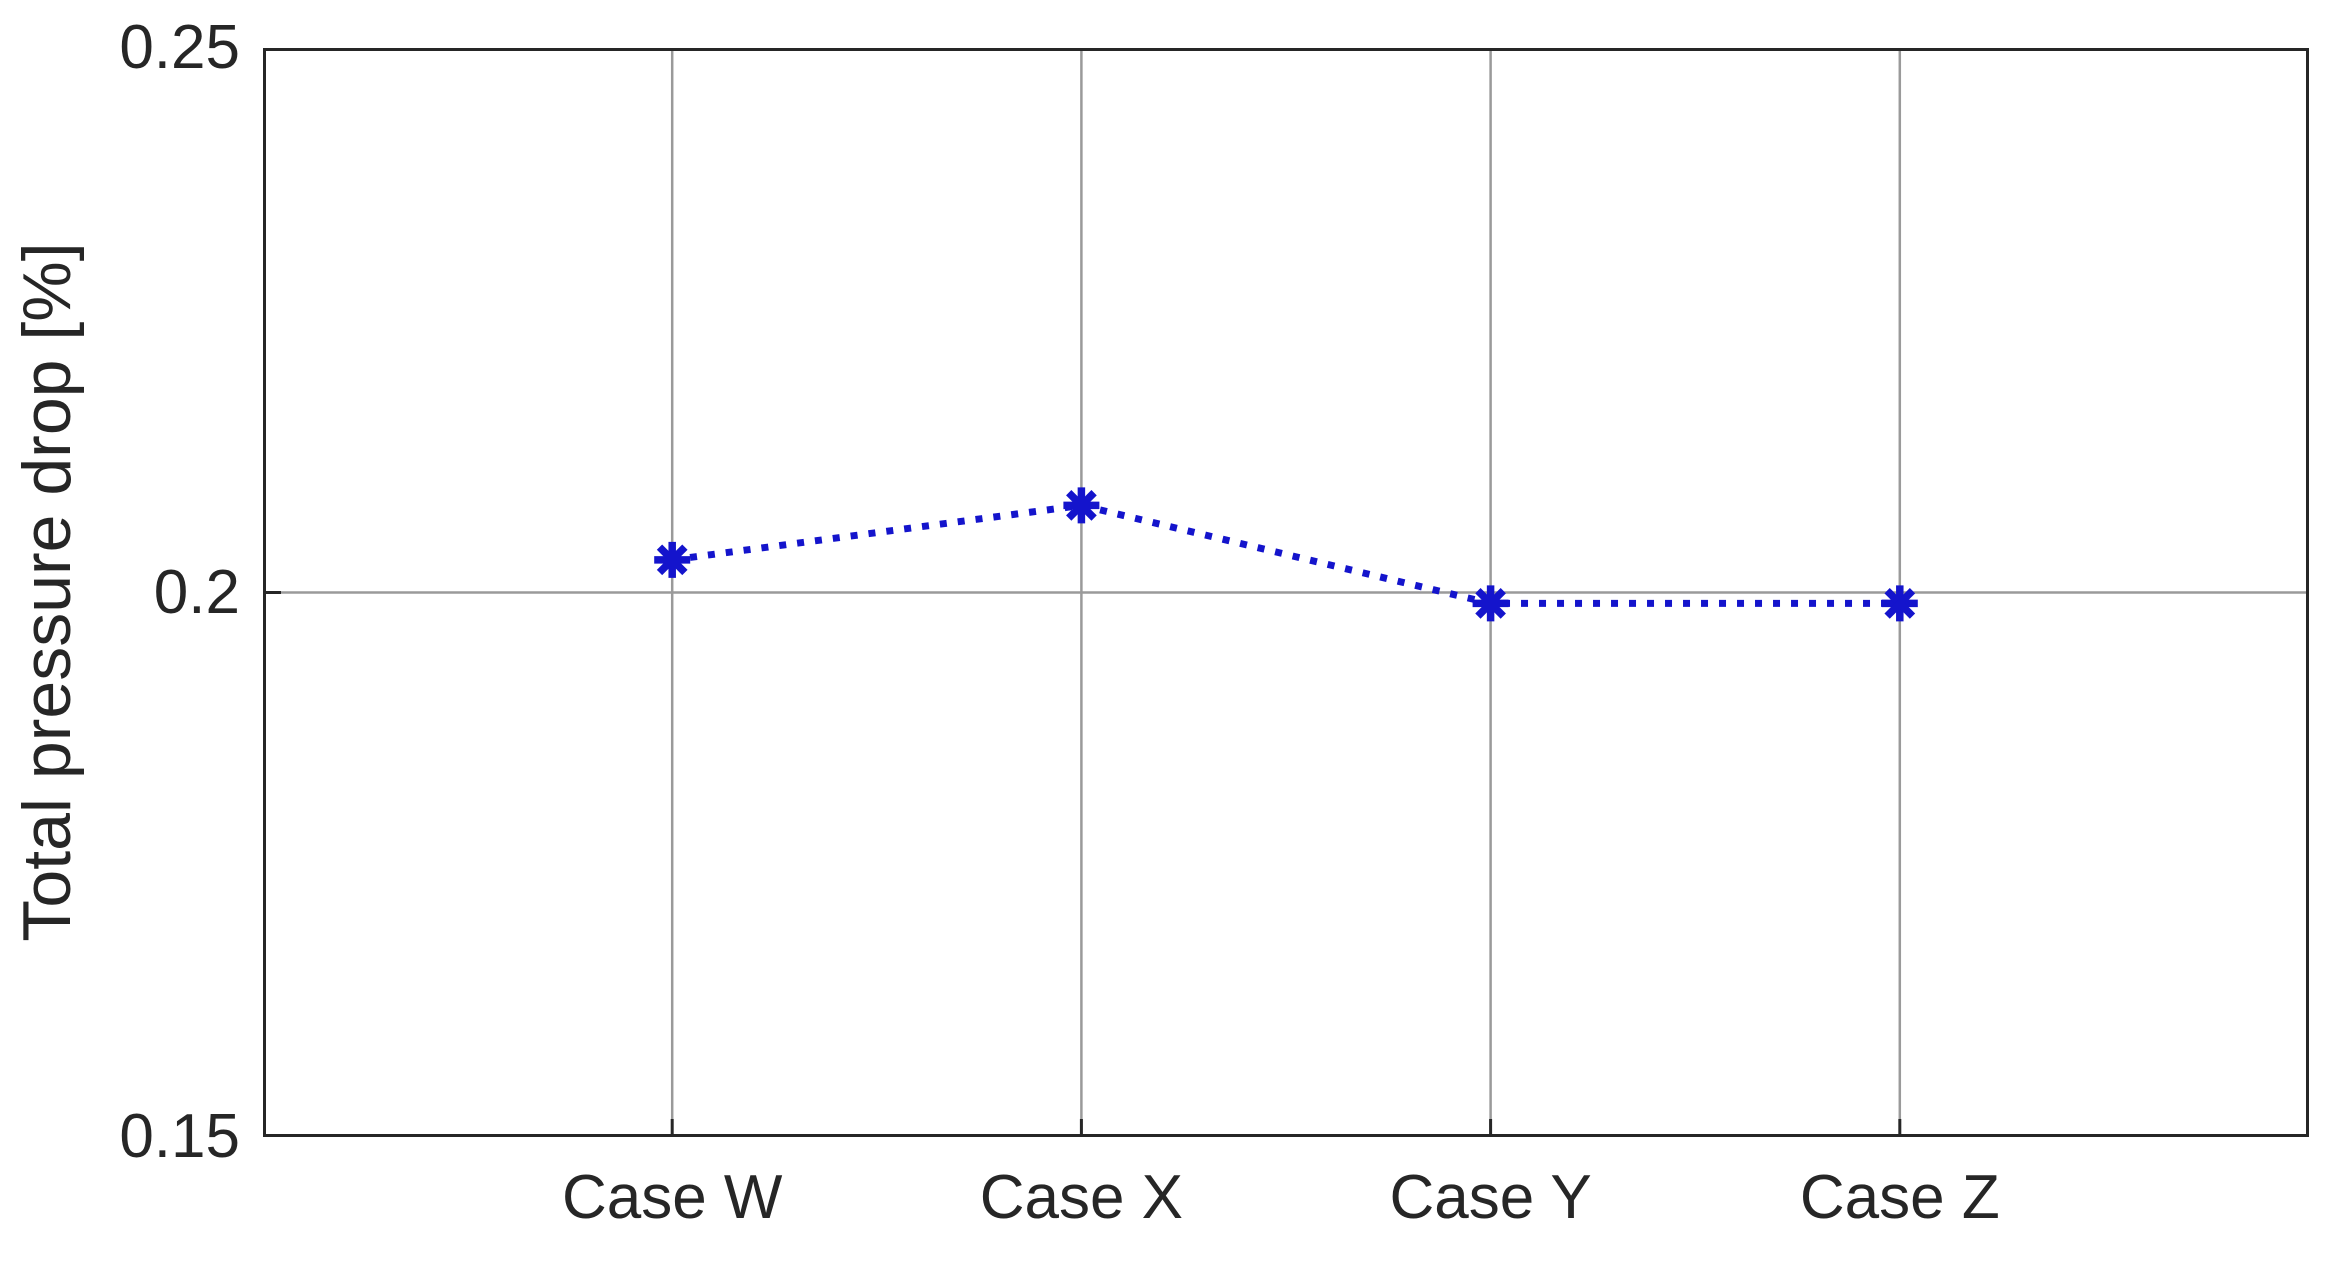 The height and width of the screenshot is (1265, 2337). Describe the element at coordinates (1081, 1197) in the screenshot. I see `x-tick-label-case-x: Case X` at that location.